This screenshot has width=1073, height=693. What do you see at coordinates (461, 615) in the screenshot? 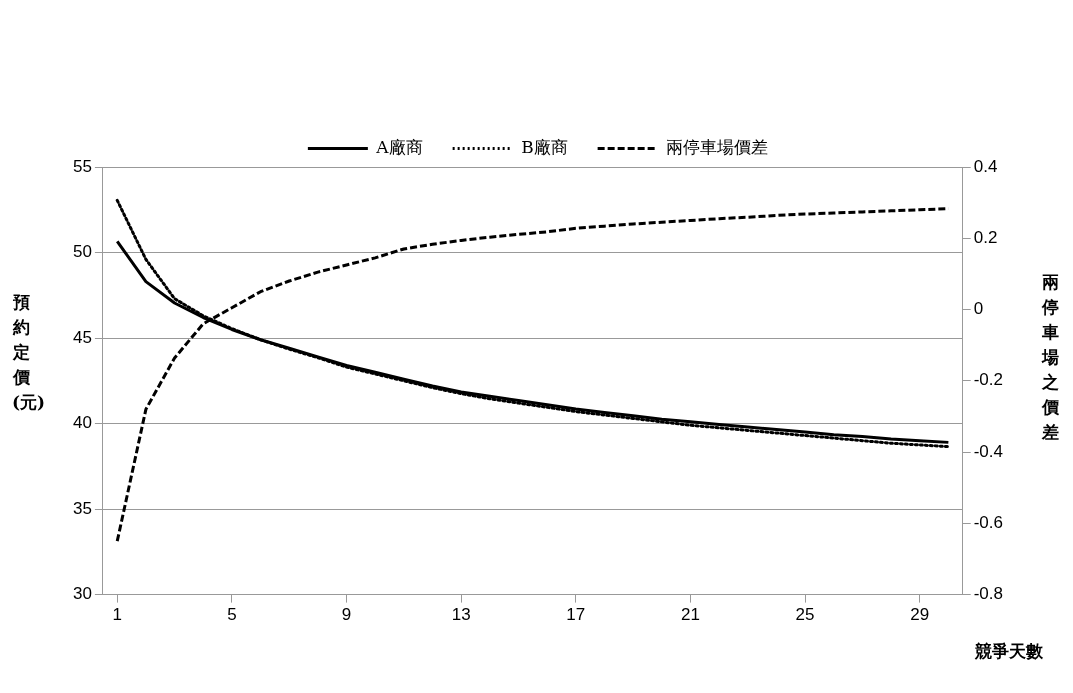
I see `x-tick-label: 13` at bounding box center [461, 615].